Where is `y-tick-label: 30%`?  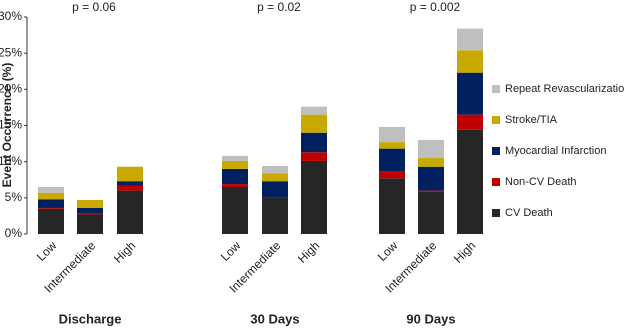 y-tick-label: 30% is located at coordinates (11, 16).